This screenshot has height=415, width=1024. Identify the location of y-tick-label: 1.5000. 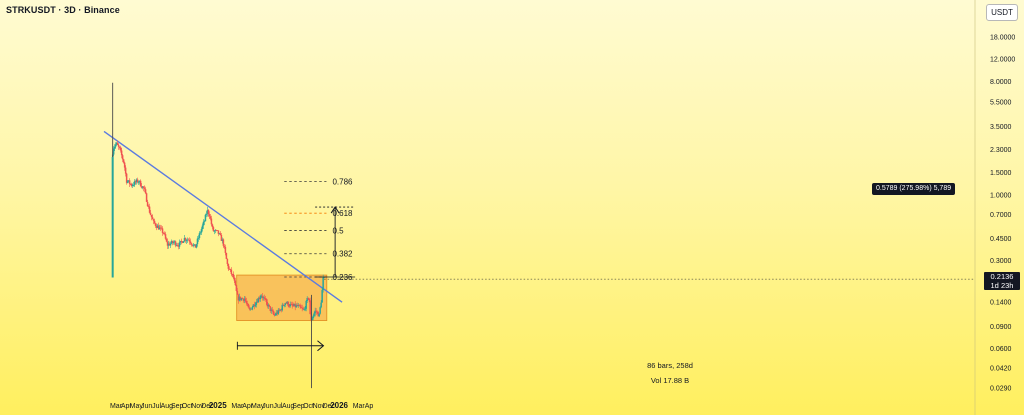
(1001, 173).